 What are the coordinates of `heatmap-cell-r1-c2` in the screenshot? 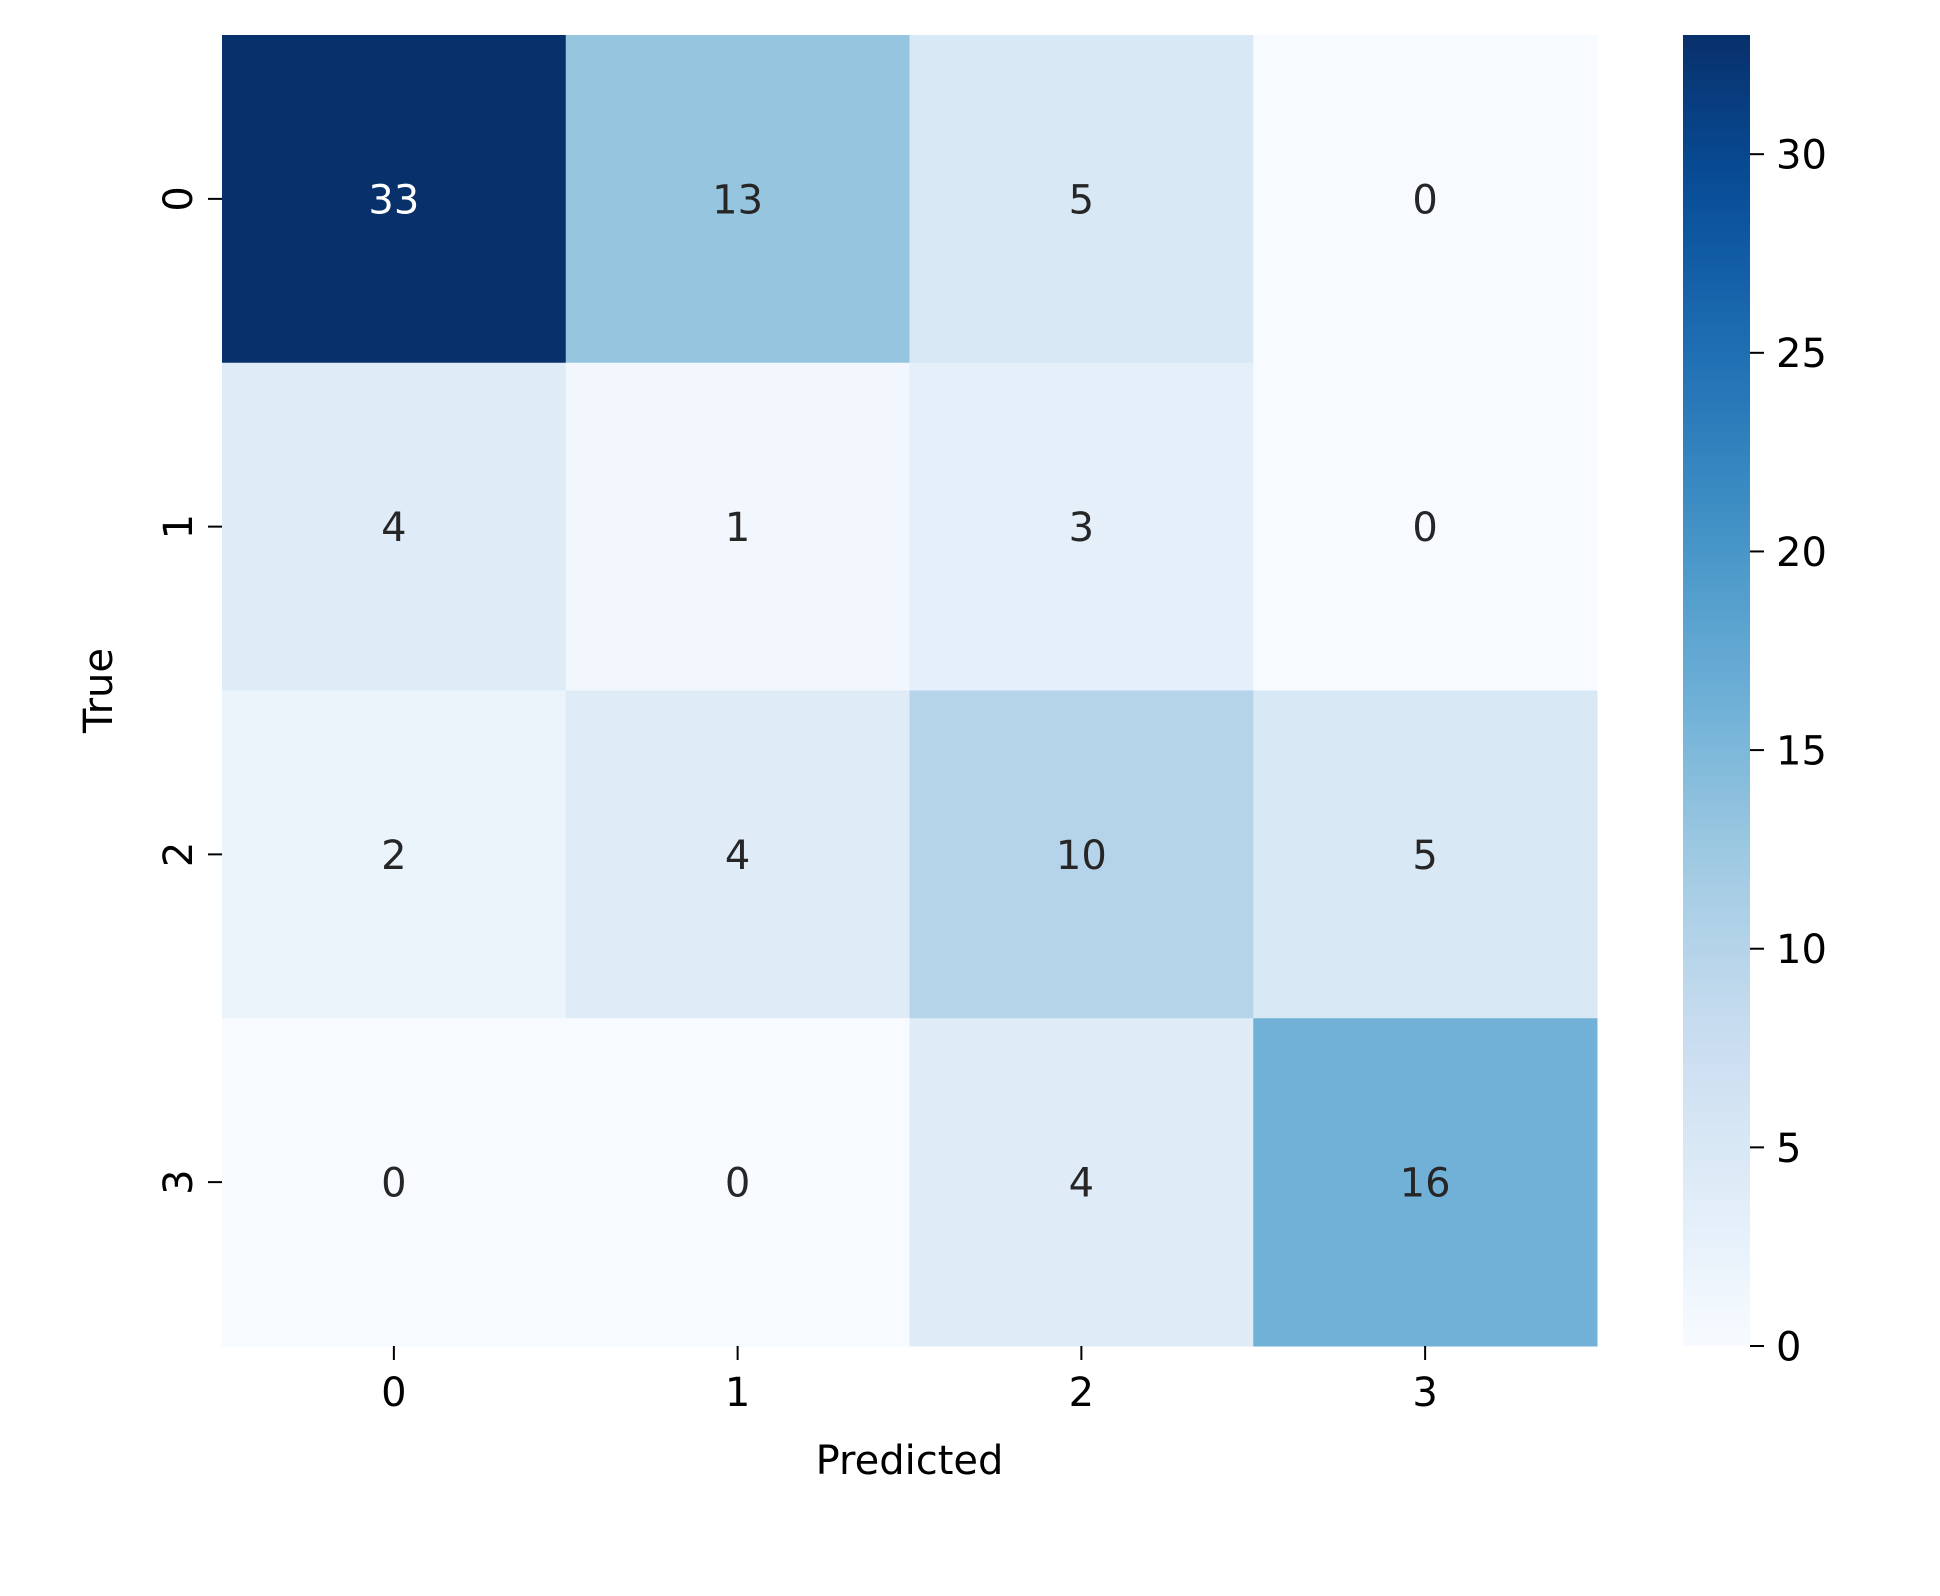 It's located at (1081, 526).